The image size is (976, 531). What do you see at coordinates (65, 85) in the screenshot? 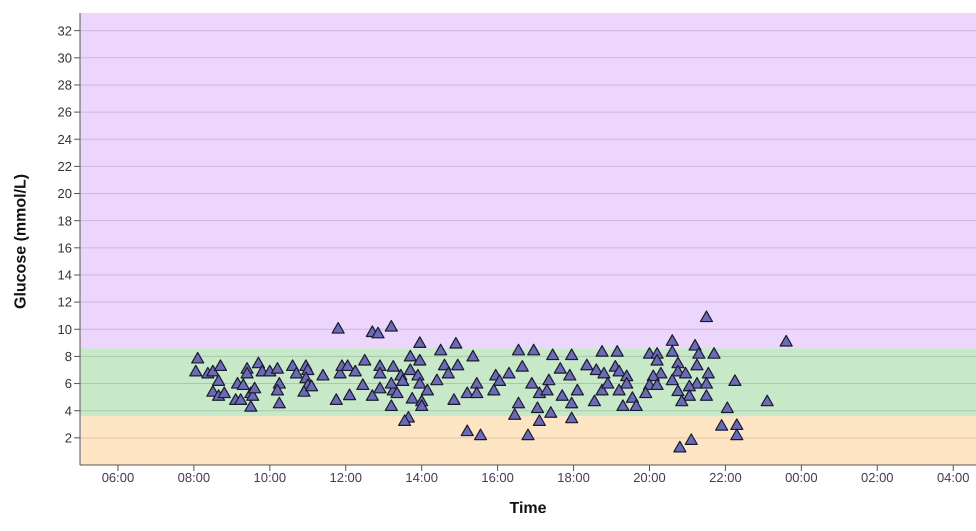
I see `y-tick-label: 28` at bounding box center [65, 85].